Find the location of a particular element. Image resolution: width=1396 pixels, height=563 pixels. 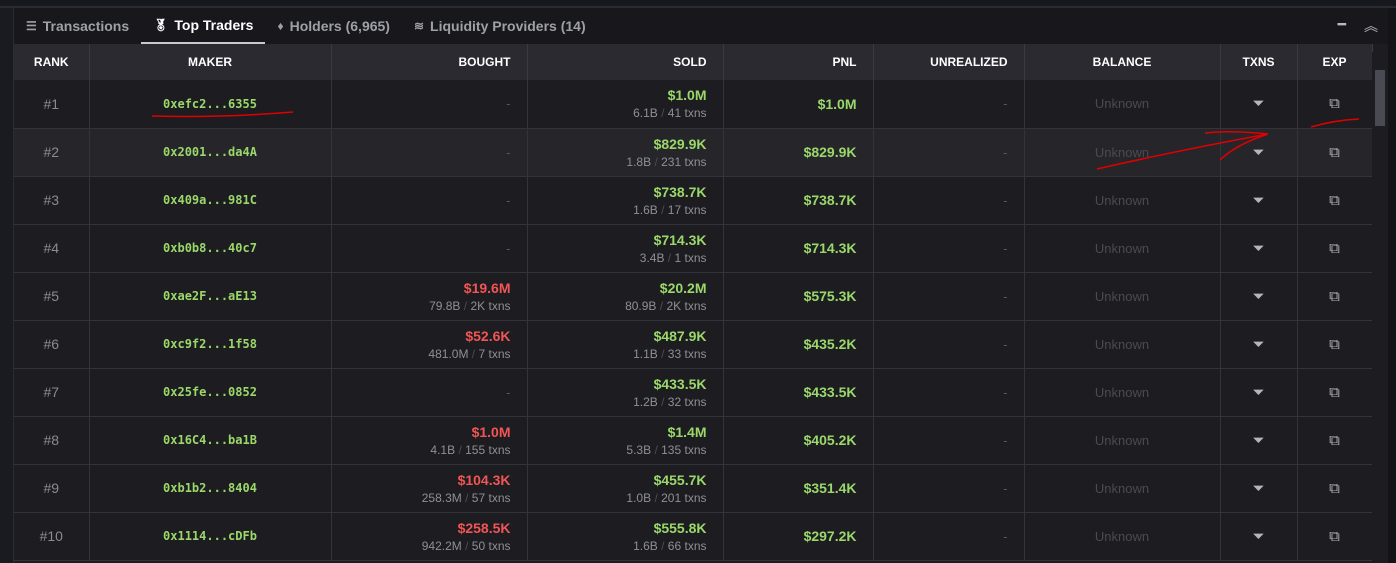

maker-address: 0xc9f2...1f58 is located at coordinates (210, 344).